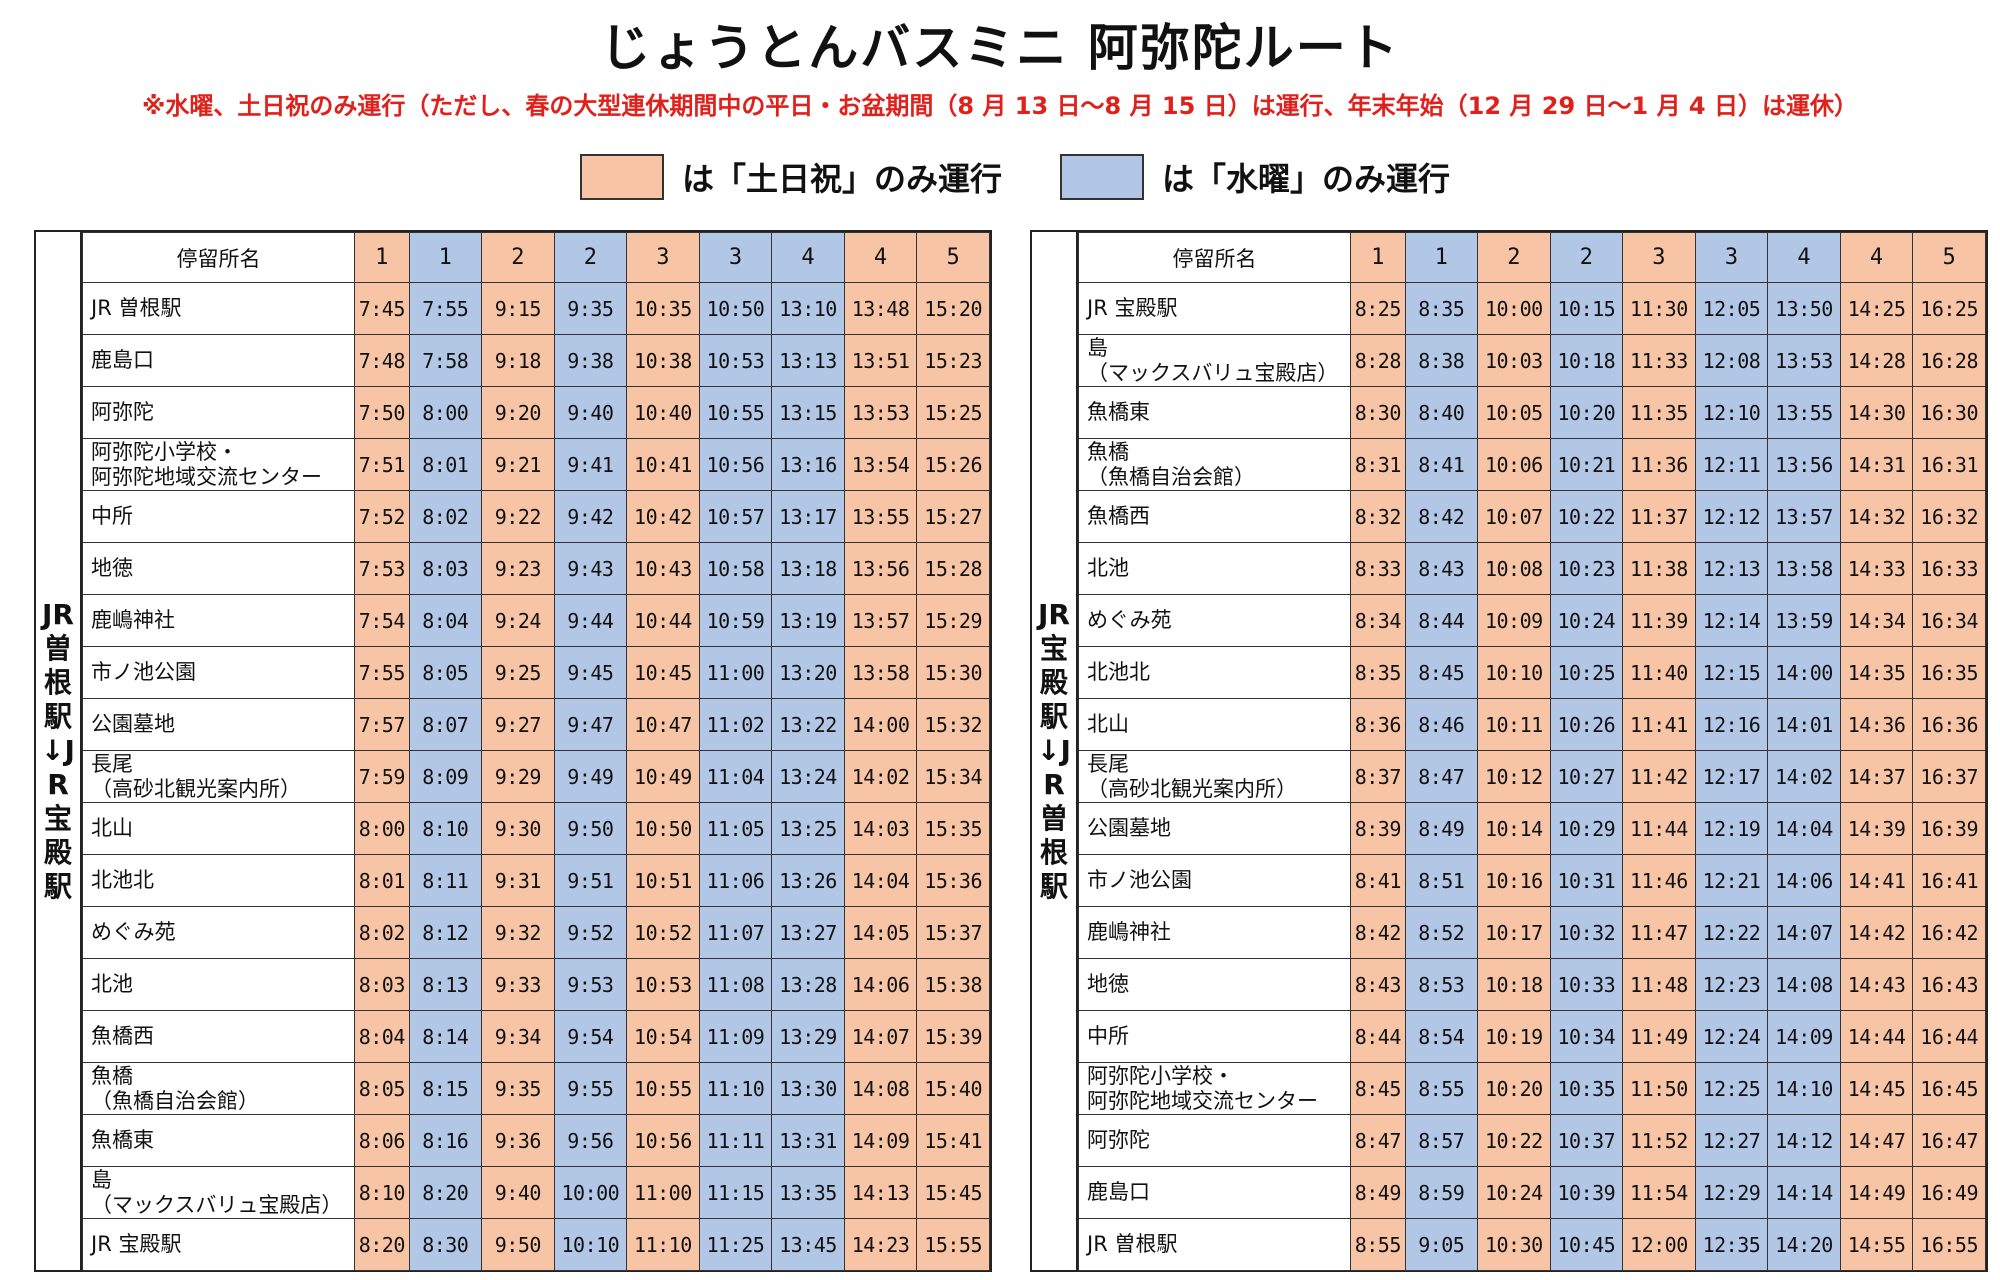 The height and width of the screenshot is (1280, 2000). I want to click on stop-name-line: 北池, so click(112, 984).